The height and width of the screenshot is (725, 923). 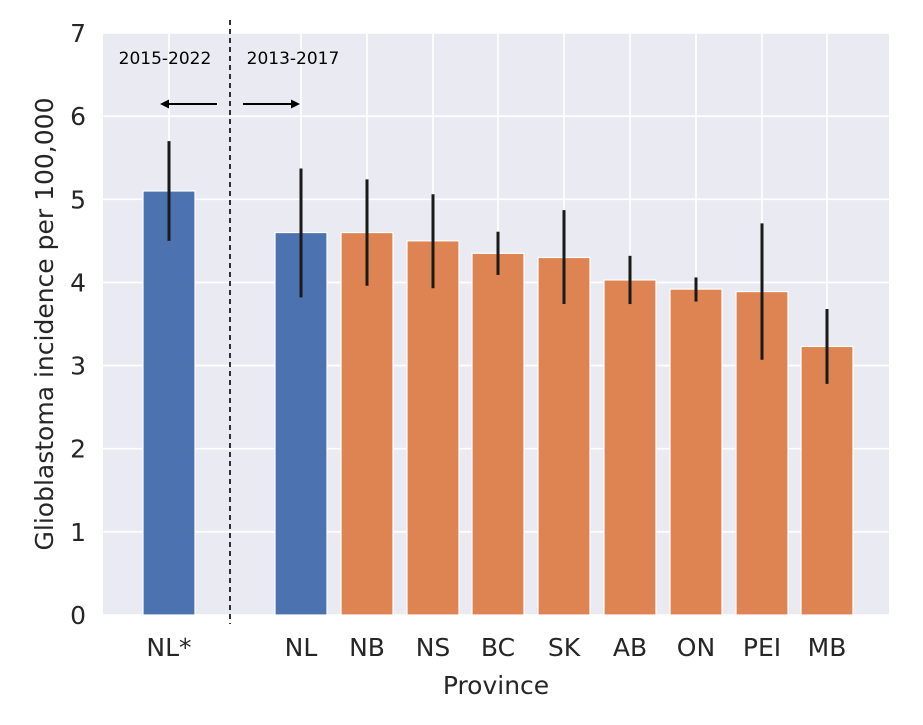 What do you see at coordinates (827, 647) in the screenshot?
I see `x-tick-label: MB` at bounding box center [827, 647].